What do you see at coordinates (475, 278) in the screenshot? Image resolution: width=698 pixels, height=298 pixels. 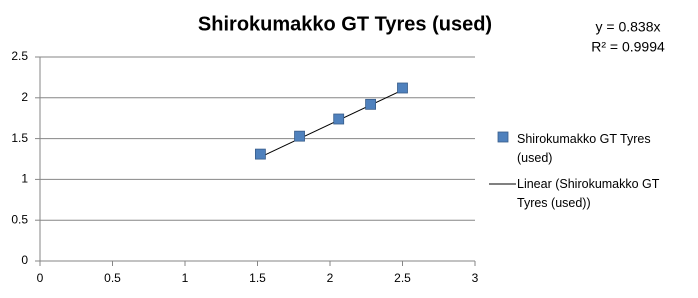 I see `x-tick-label: 3` at bounding box center [475, 278].